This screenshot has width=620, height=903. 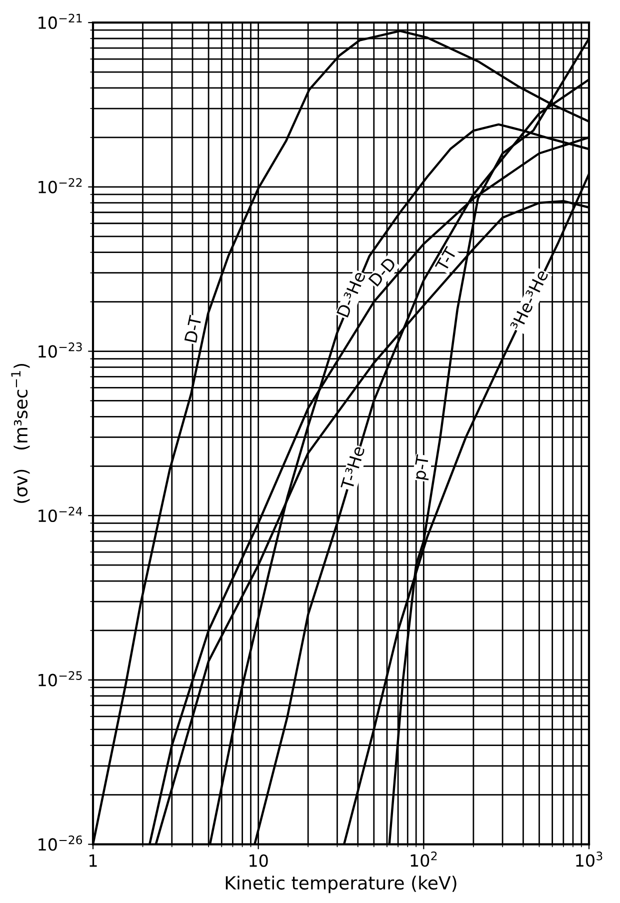 I want to click on annotation: p-T, so click(x=422, y=467).